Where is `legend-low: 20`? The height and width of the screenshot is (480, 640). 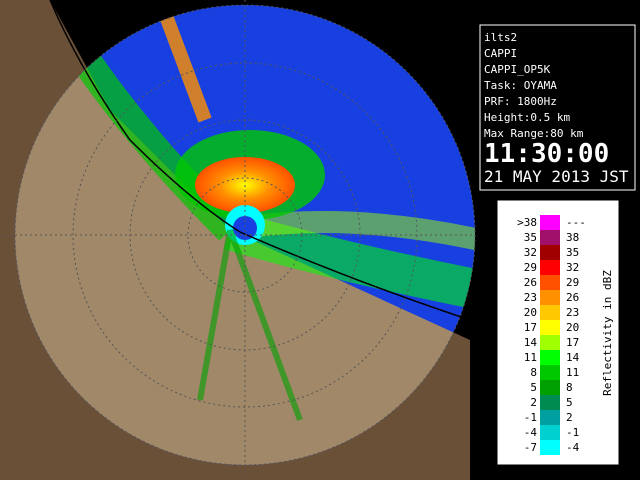
legend-low: 20 is located at coordinates (530, 312).